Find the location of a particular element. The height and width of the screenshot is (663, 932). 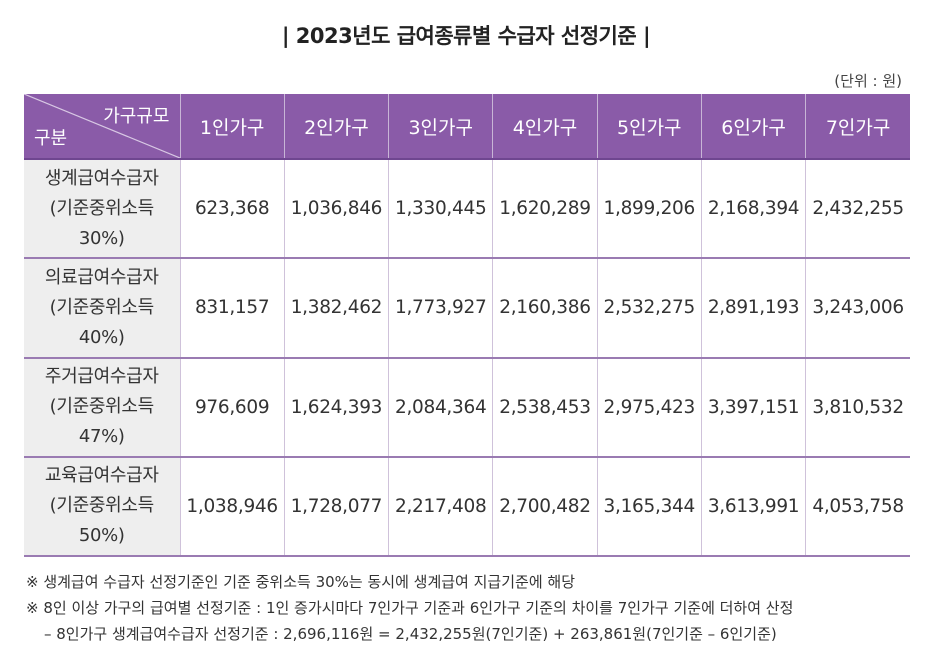

row-header: 교육급여수급자 (기준중위소득 50%) is located at coordinates (102, 507).